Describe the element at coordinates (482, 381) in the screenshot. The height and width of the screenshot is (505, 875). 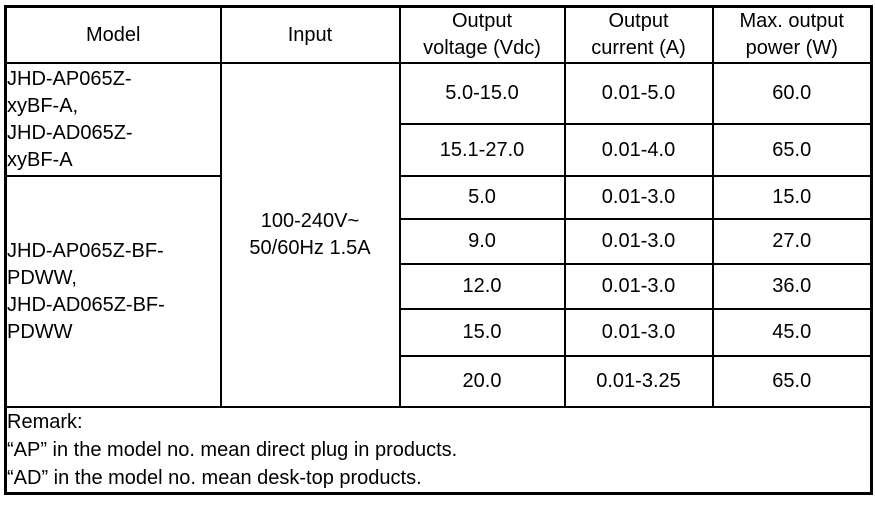
I see `voltage-cell: 20.0` at that location.